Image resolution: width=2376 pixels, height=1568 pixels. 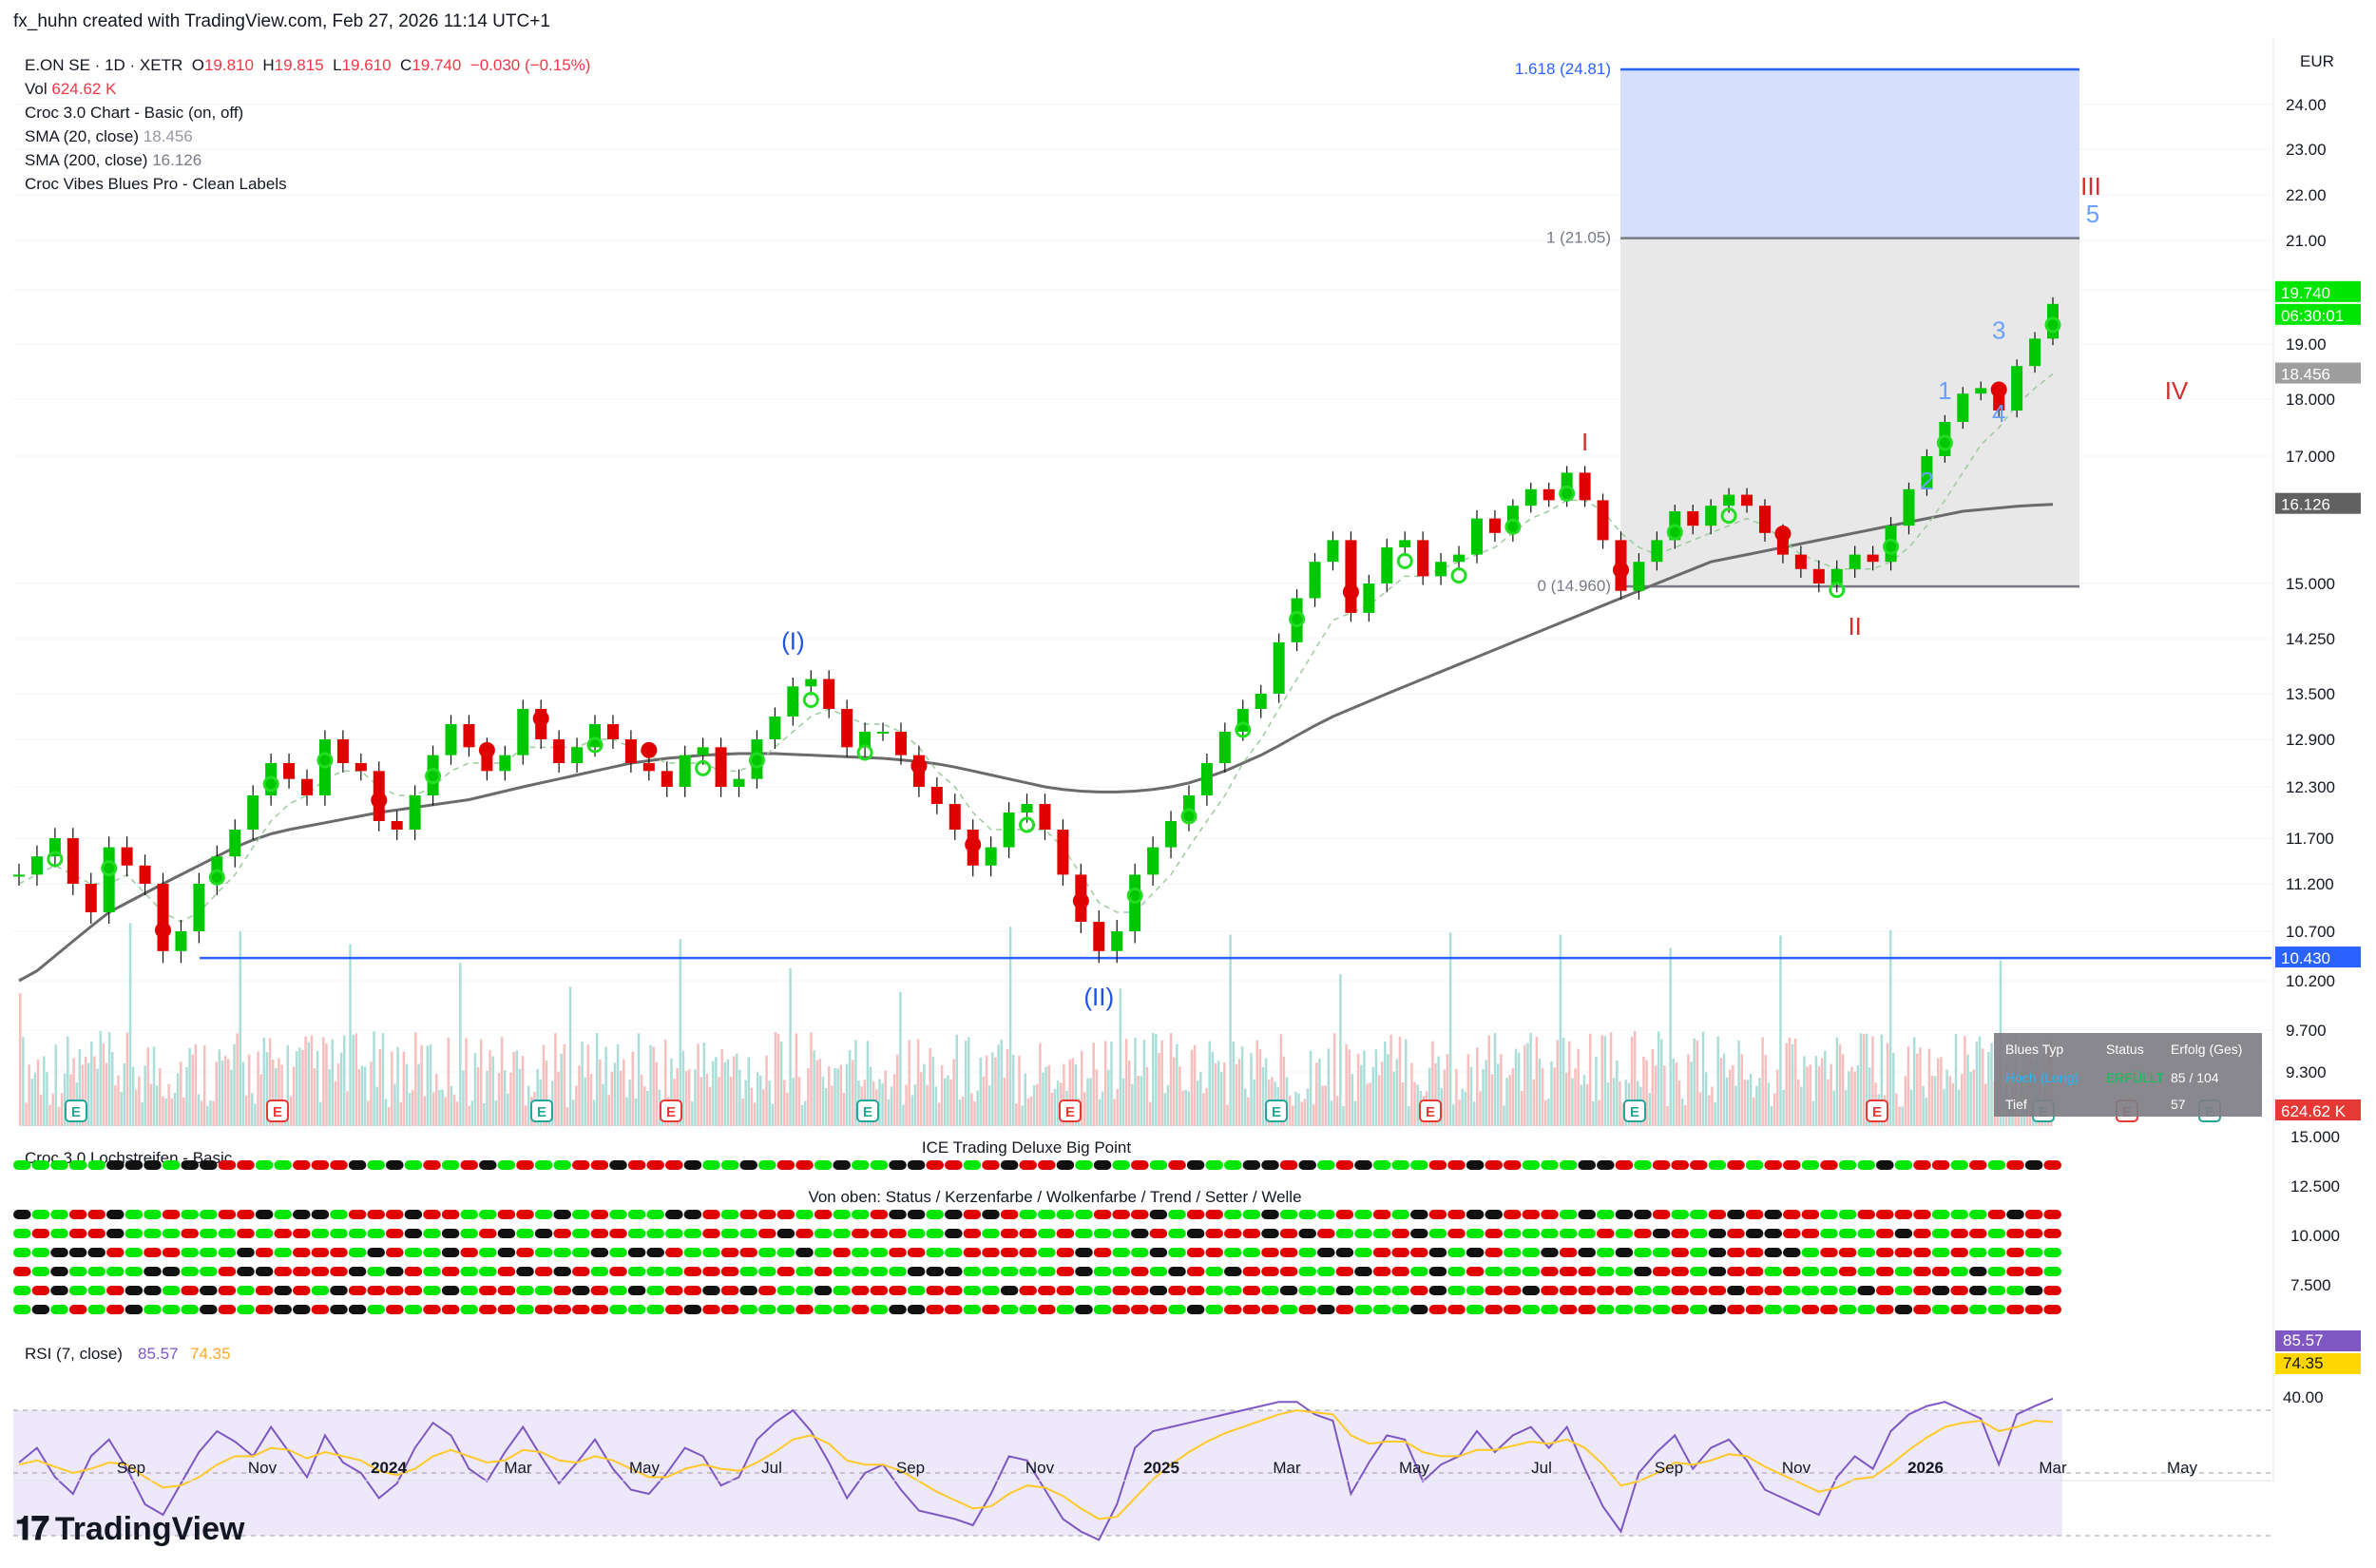 I want to click on legend-indicator-sma200: SMA (200, close) 16.126, so click(x=307, y=160).